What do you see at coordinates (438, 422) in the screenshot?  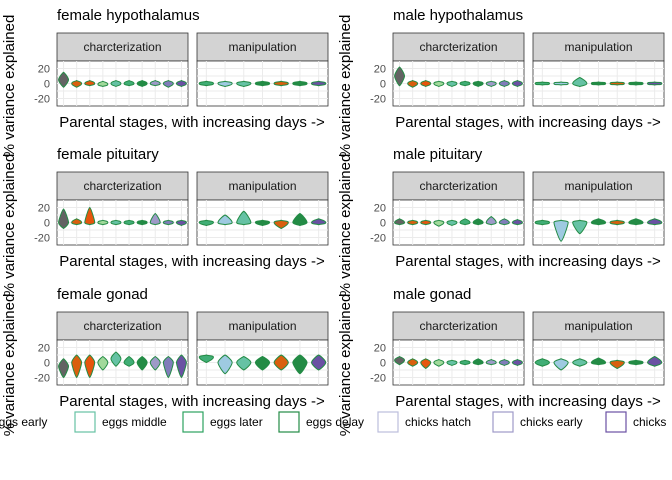 I see `legend-label: chicks hatch` at bounding box center [438, 422].